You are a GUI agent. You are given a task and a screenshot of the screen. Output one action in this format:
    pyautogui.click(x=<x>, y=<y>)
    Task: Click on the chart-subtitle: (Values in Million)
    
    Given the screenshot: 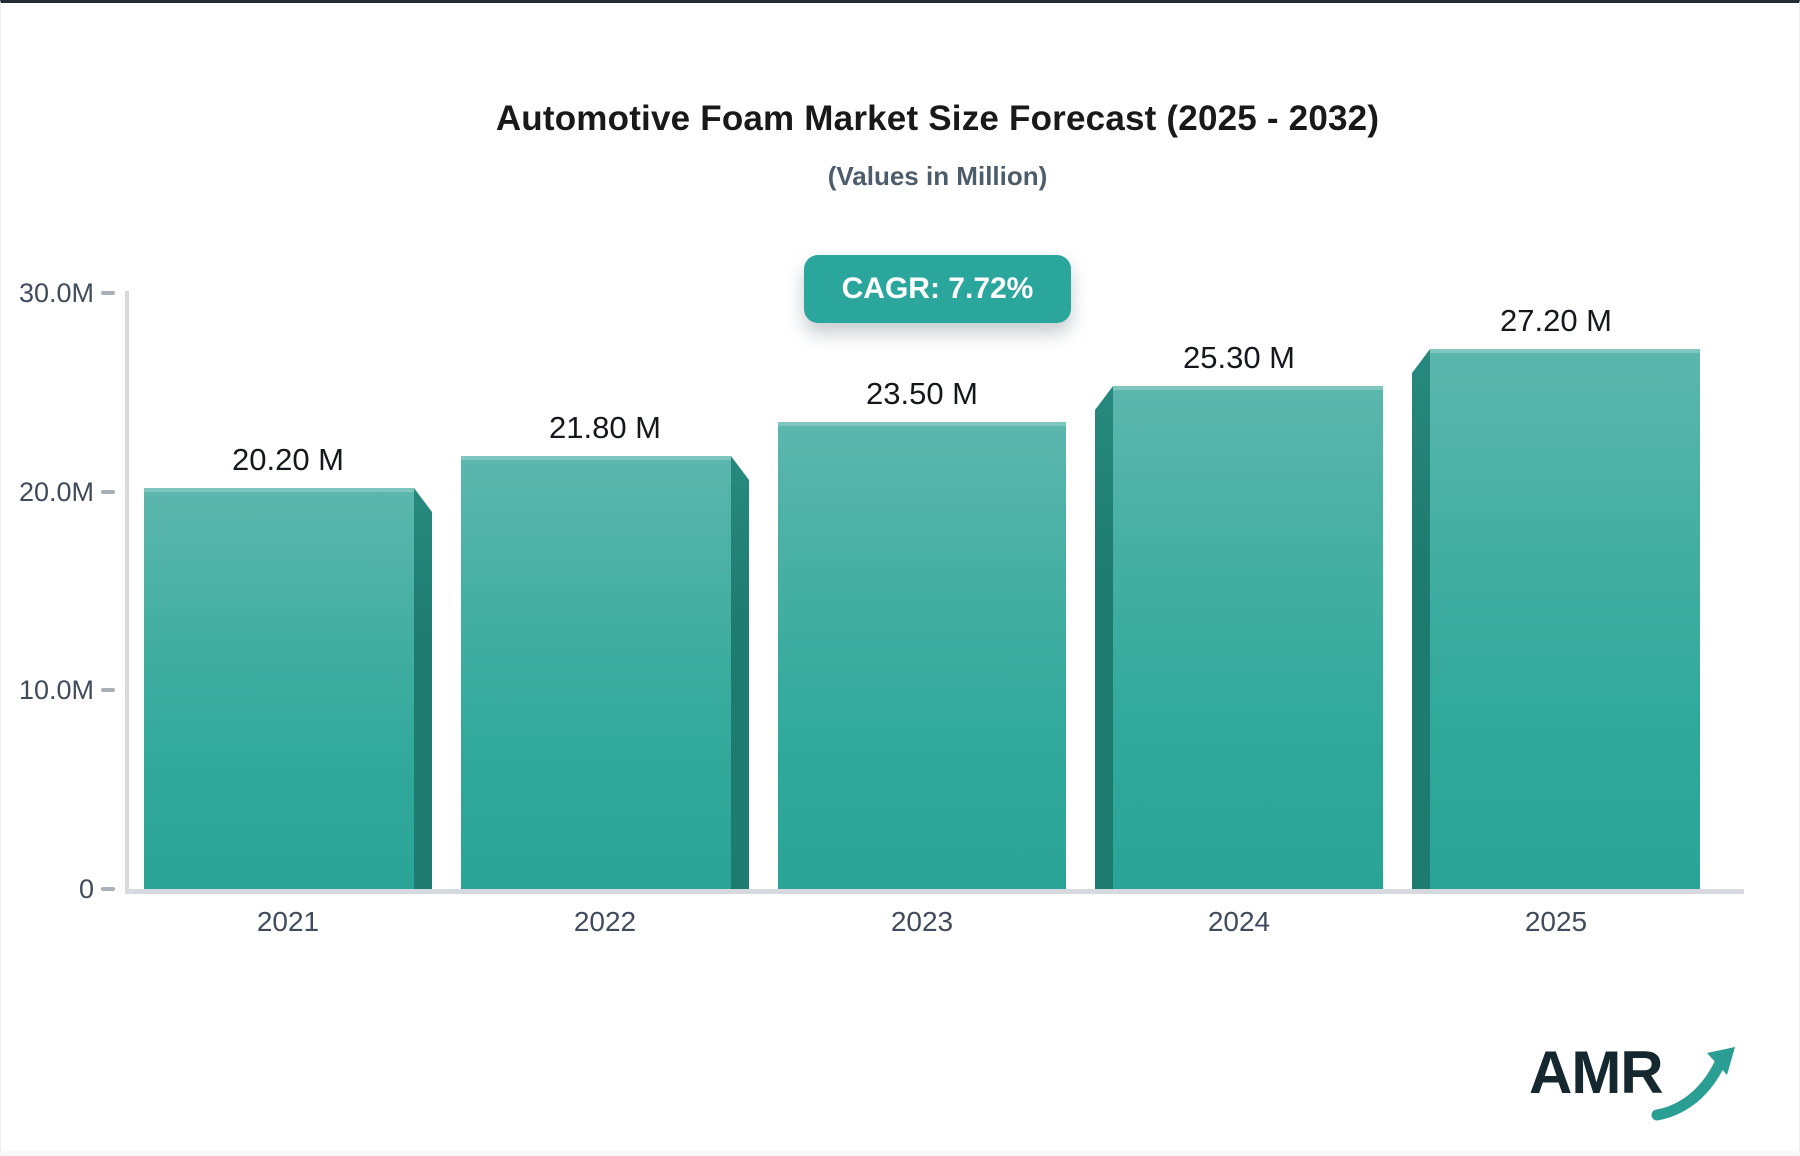 What is the action you would take?
    pyautogui.click(x=937, y=176)
    